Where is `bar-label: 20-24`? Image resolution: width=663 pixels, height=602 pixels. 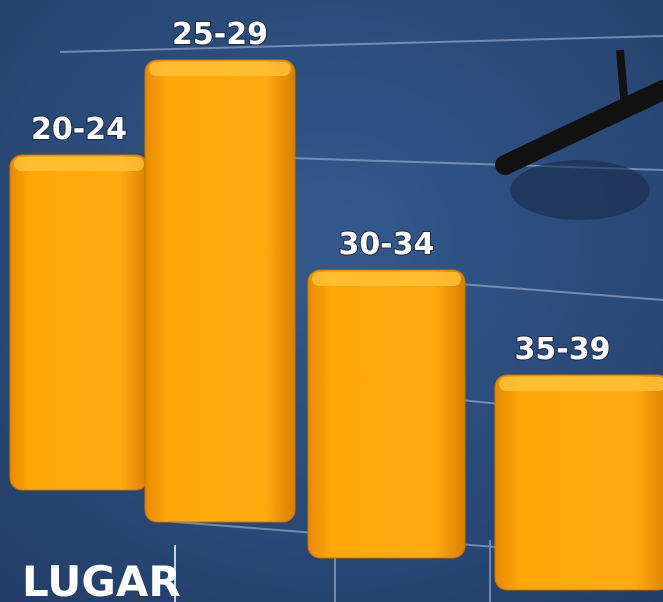
bar-label: 20-24 is located at coordinates (79, 129).